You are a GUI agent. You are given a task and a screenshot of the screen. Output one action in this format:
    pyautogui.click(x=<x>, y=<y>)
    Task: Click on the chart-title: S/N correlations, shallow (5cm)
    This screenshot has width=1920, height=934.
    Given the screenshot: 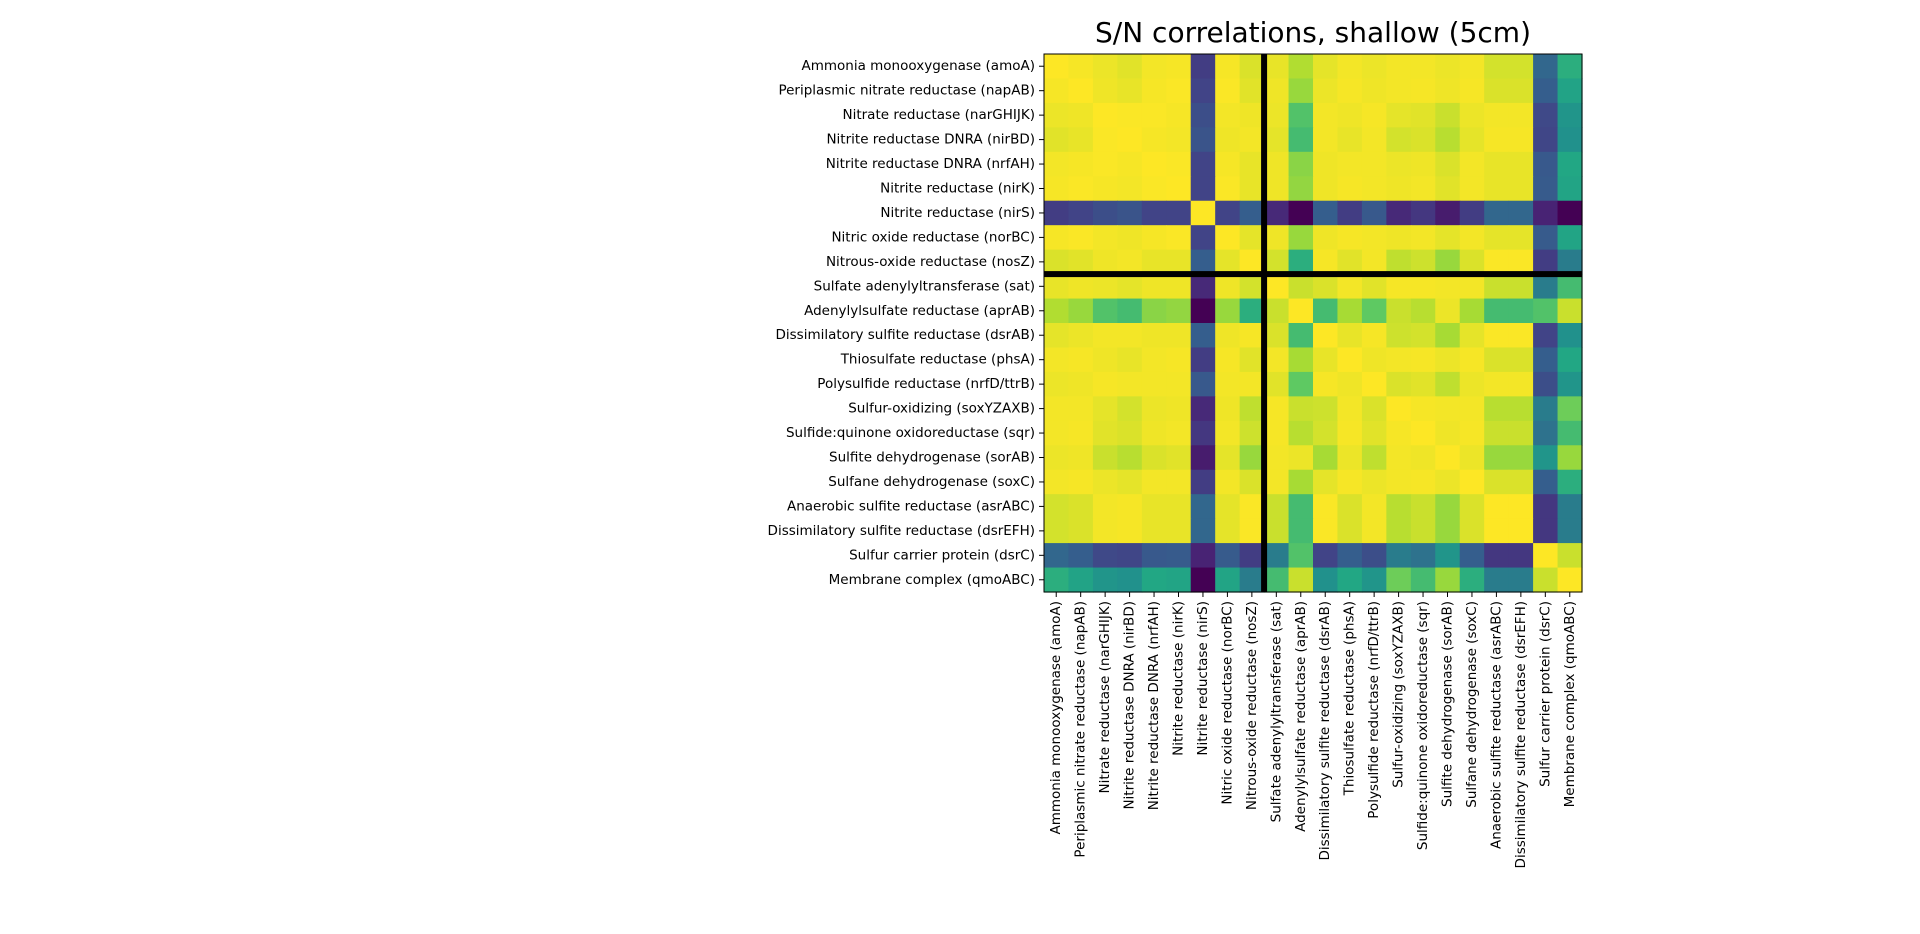 What is the action you would take?
    pyautogui.click(x=1313, y=32)
    